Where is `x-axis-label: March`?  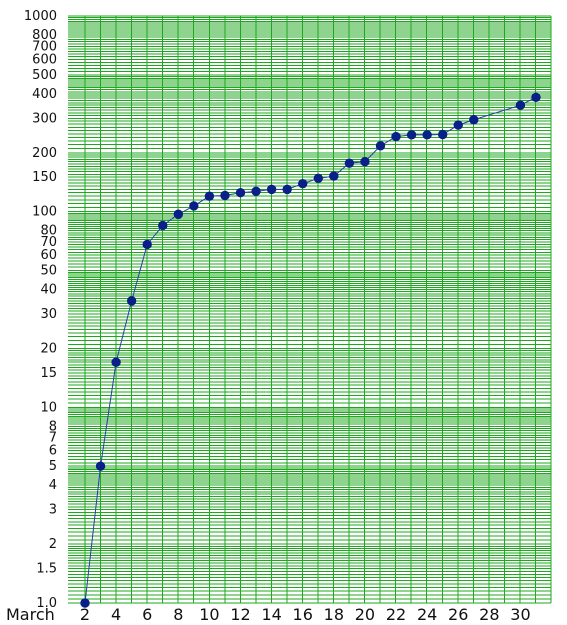
x-axis-label: March is located at coordinates (30, 614).